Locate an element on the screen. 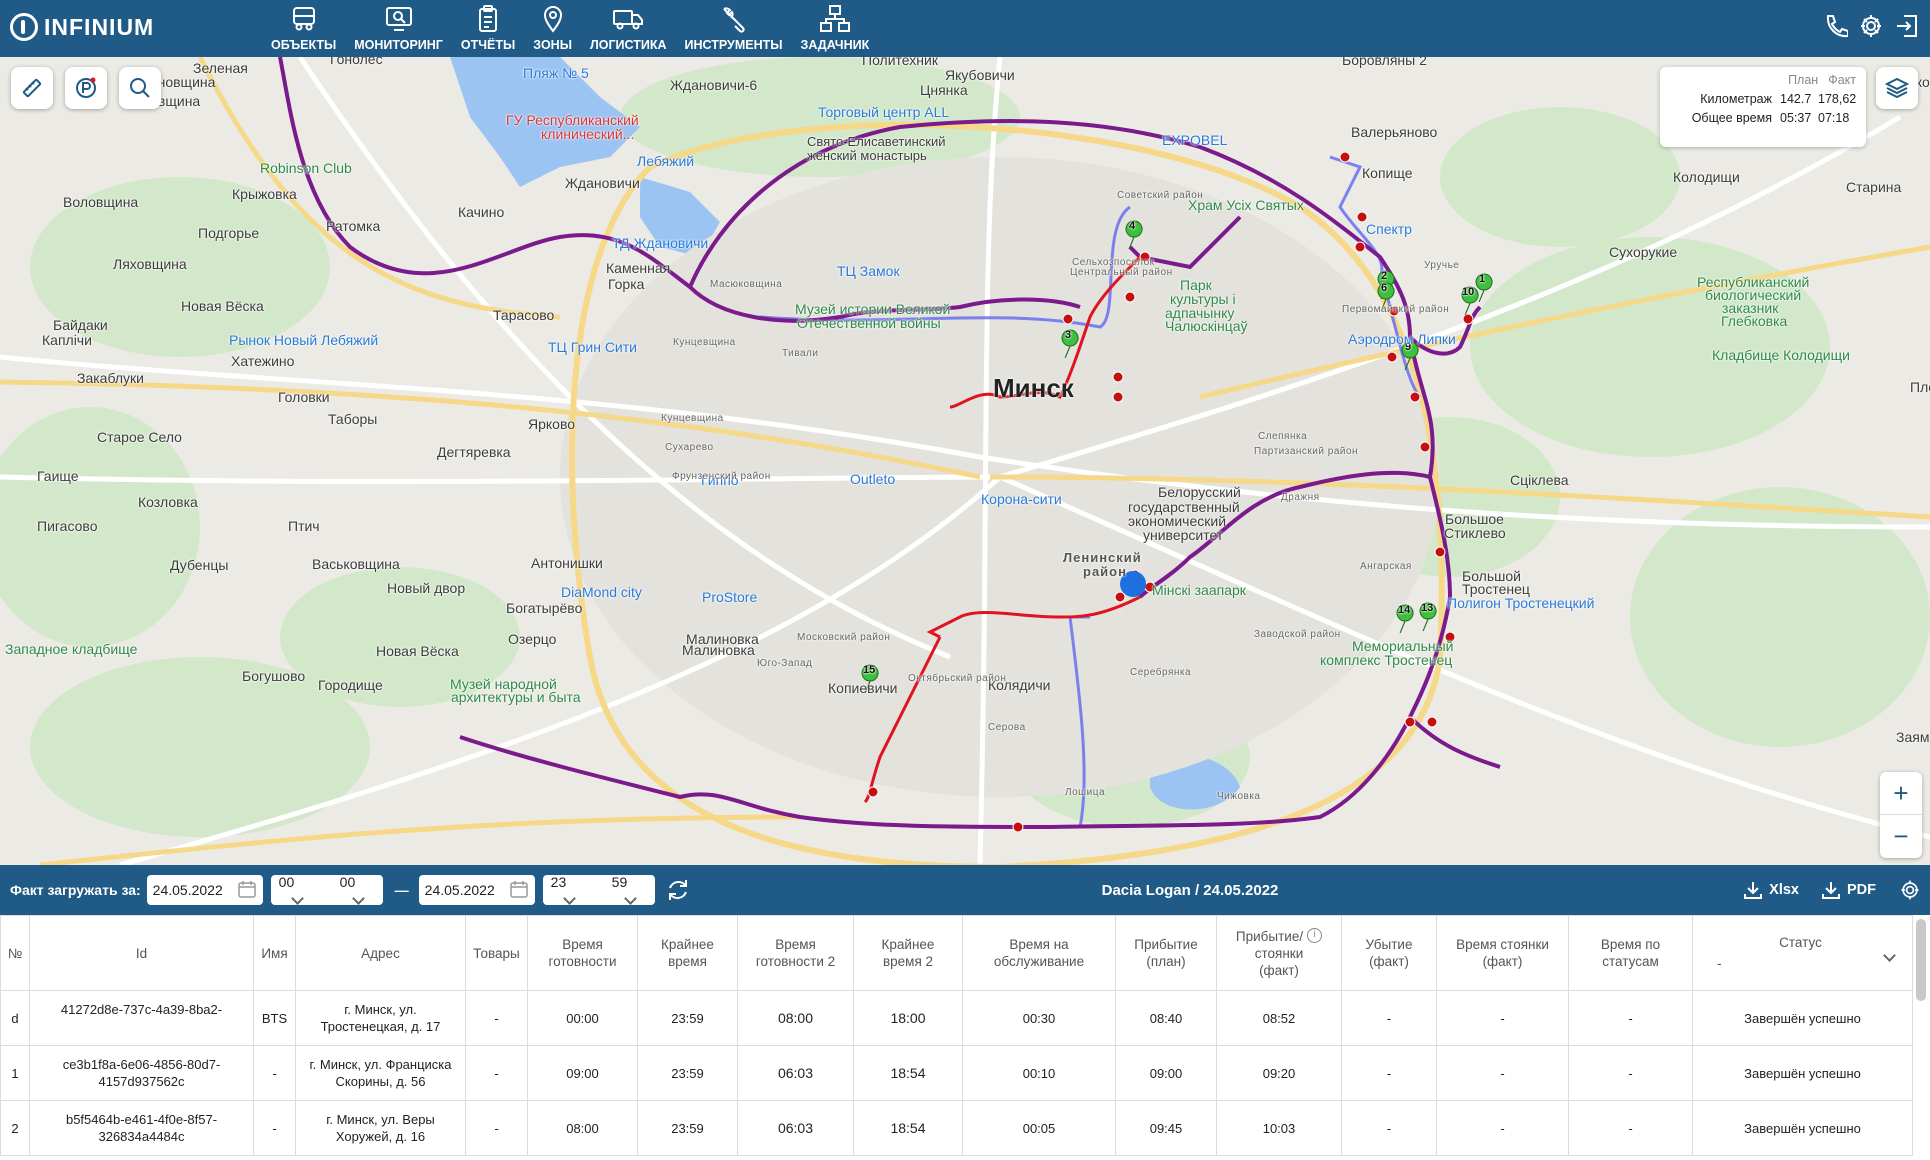 This screenshot has width=1930, height=1160. parking-button is located at coordinates (86, 88).